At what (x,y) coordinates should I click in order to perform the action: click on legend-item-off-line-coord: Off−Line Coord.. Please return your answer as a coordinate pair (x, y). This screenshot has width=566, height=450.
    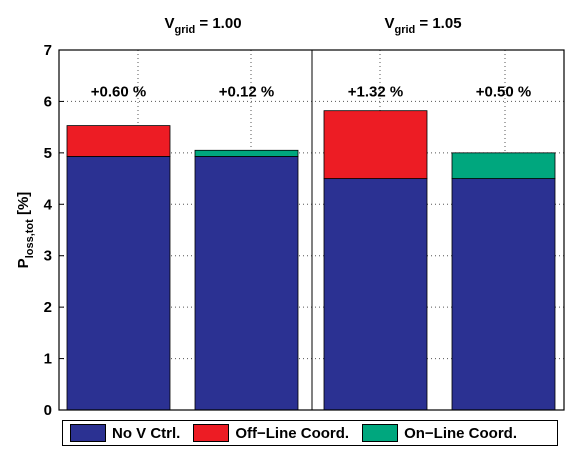
    Looking at the image, I should click on (271, 433).